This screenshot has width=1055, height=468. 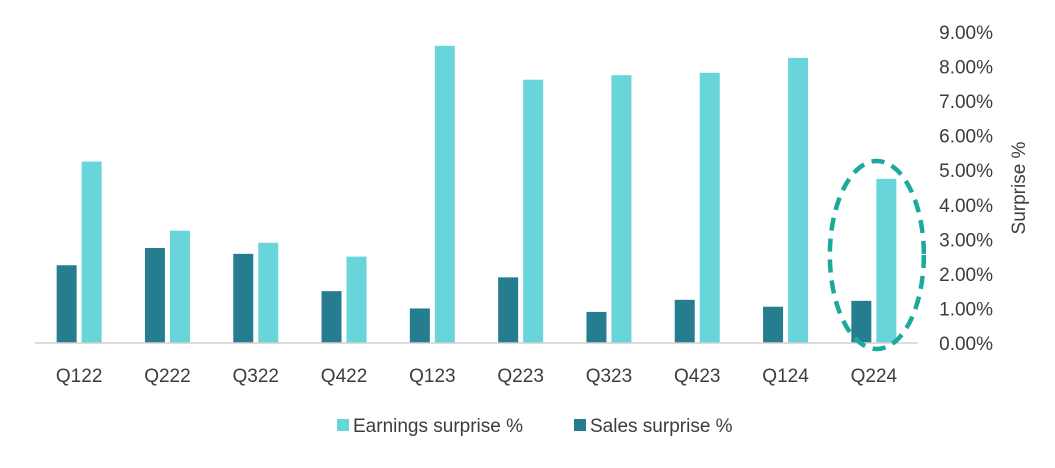 What do you see at coordinates (66, 304) in the screenshot?
I see `sales-bar-q122` at bounding box center [66, 304].